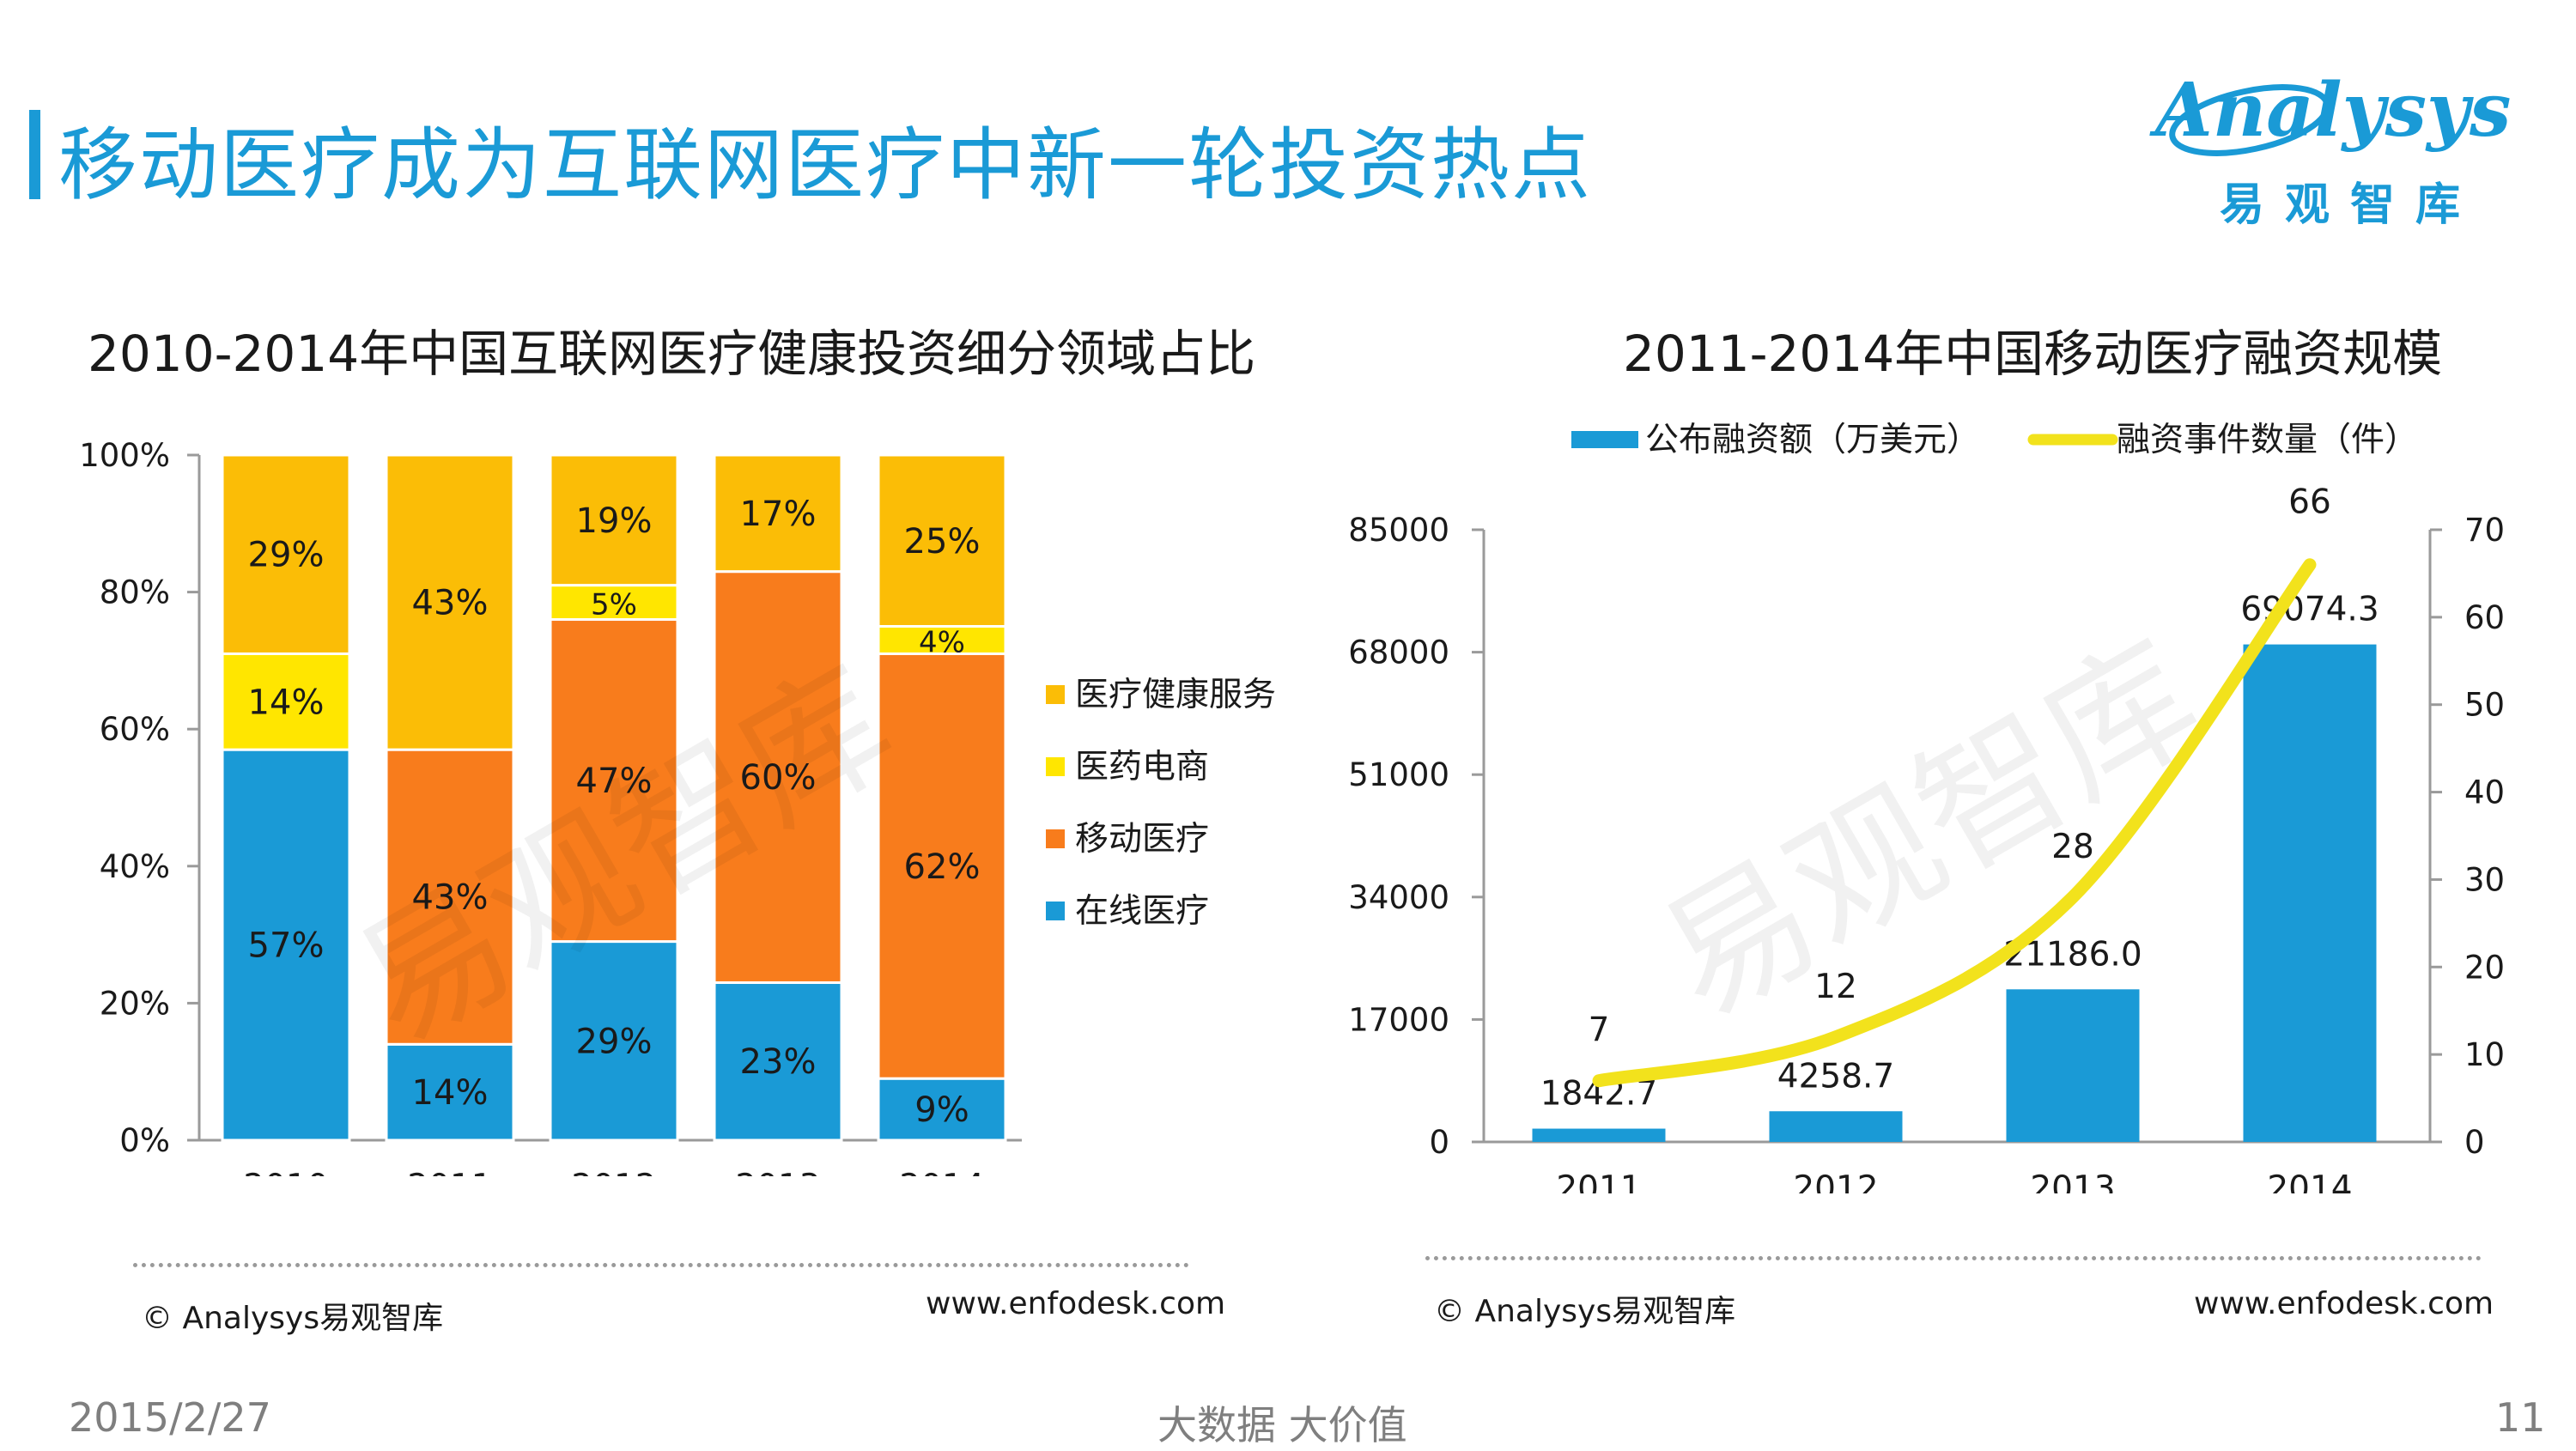 This screenshot has height=1451, width=2576. Describe the element at coordinates (170, 1417) in the screenshot. I see `page-date: 2015/2/27` at that location.